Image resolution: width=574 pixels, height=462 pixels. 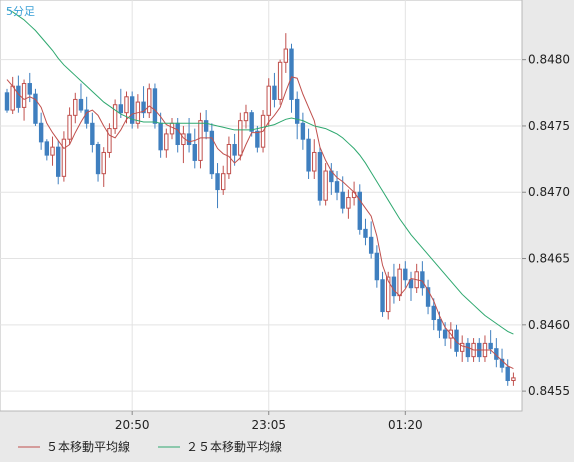 I want to click on legend-label: ５本移動平均線, so click(x=88, y=446).